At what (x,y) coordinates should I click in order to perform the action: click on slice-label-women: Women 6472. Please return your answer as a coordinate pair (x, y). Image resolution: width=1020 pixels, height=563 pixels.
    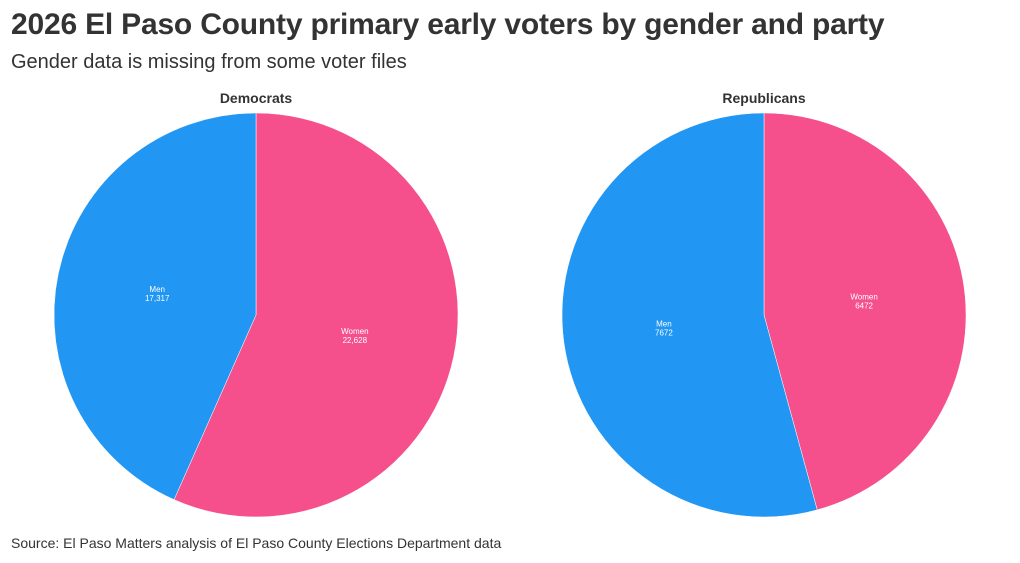
    Looking at the image, I should click on (863, 302).